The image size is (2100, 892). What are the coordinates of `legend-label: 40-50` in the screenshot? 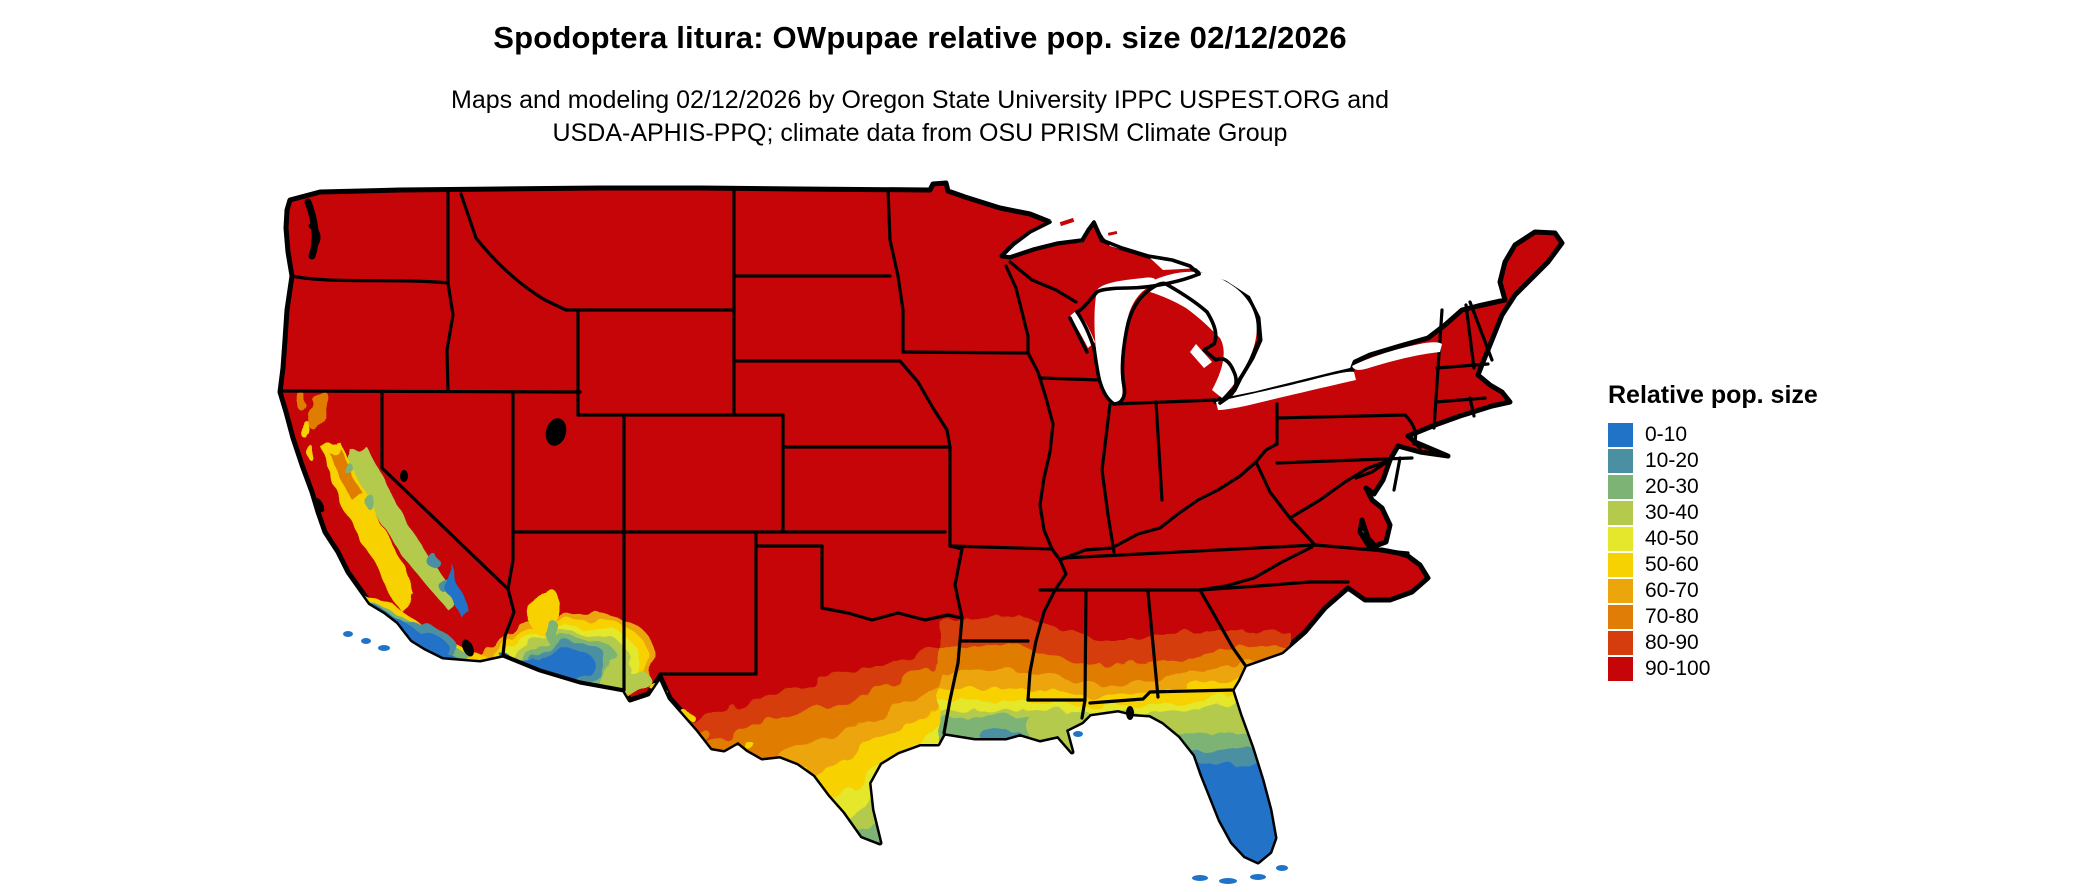 It's located at (1672, 538).